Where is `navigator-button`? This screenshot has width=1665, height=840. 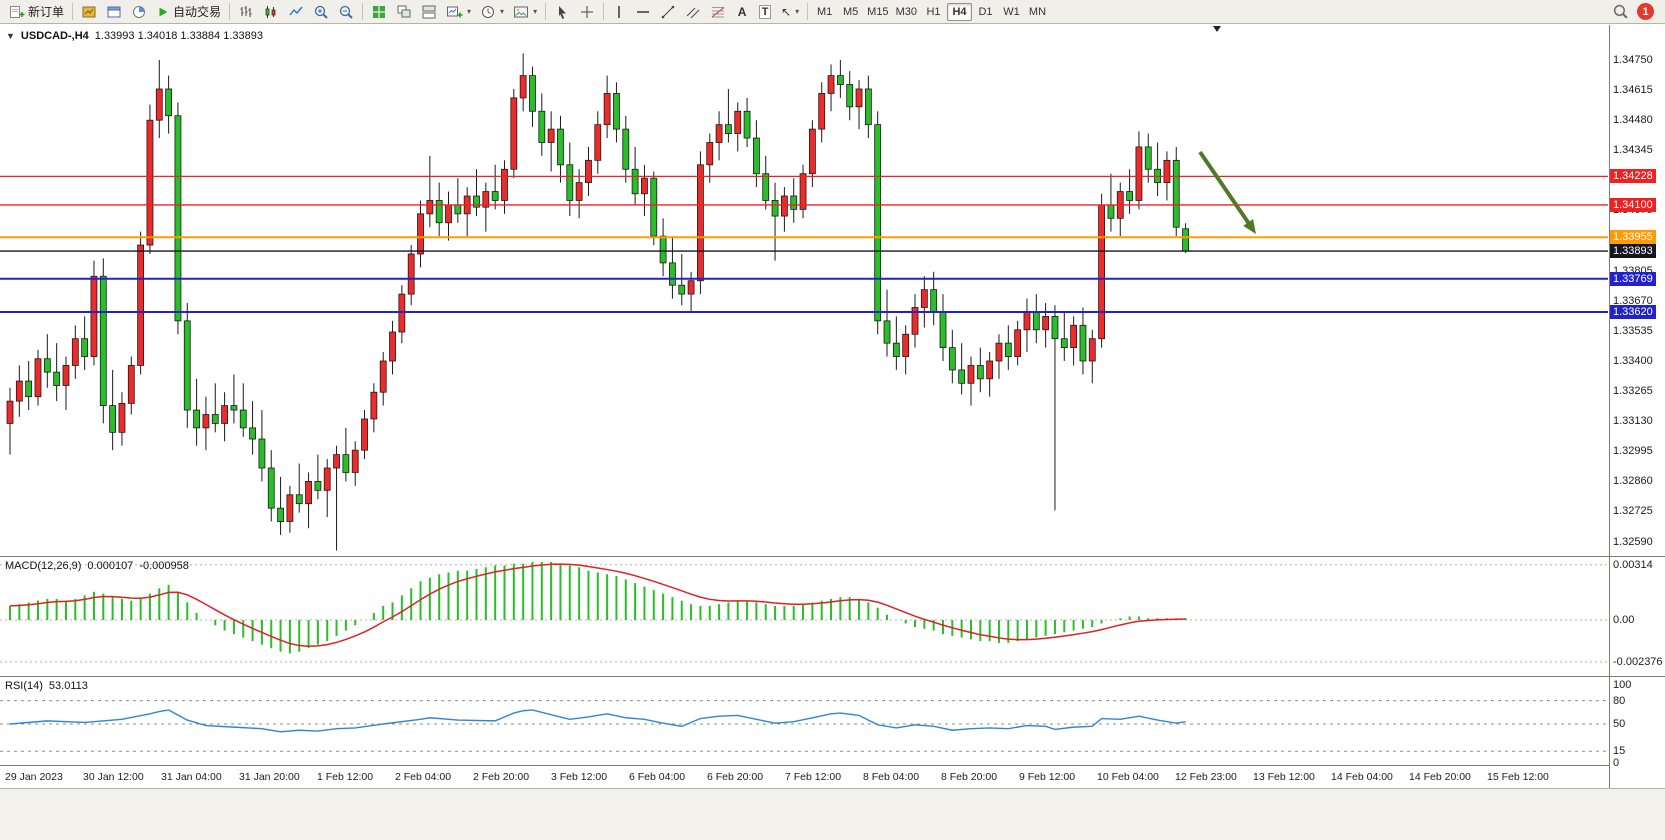
navigator-button is located at coordinates (139, 12).